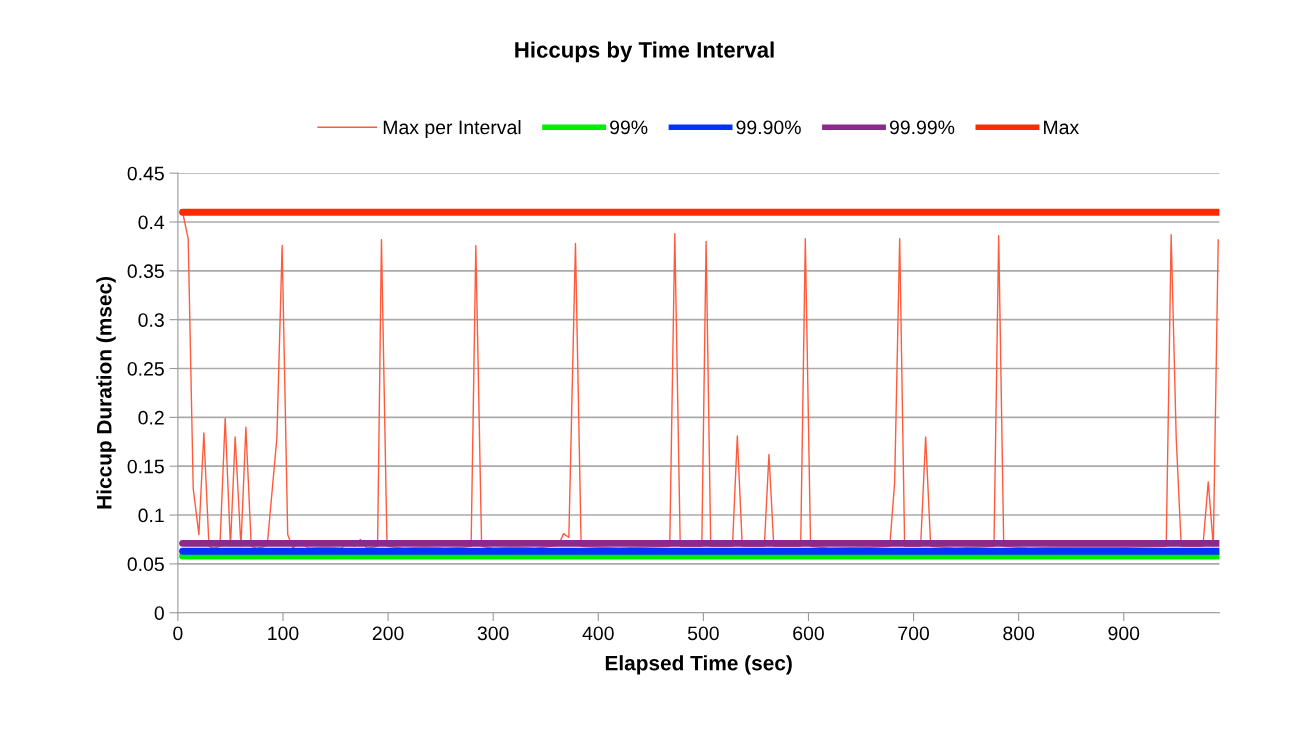 This screenshot has height=740, width=1289. Describe the element at coordinates (452, 129) in the screenshot. I see `legend-label: Max per Interval` at that location.